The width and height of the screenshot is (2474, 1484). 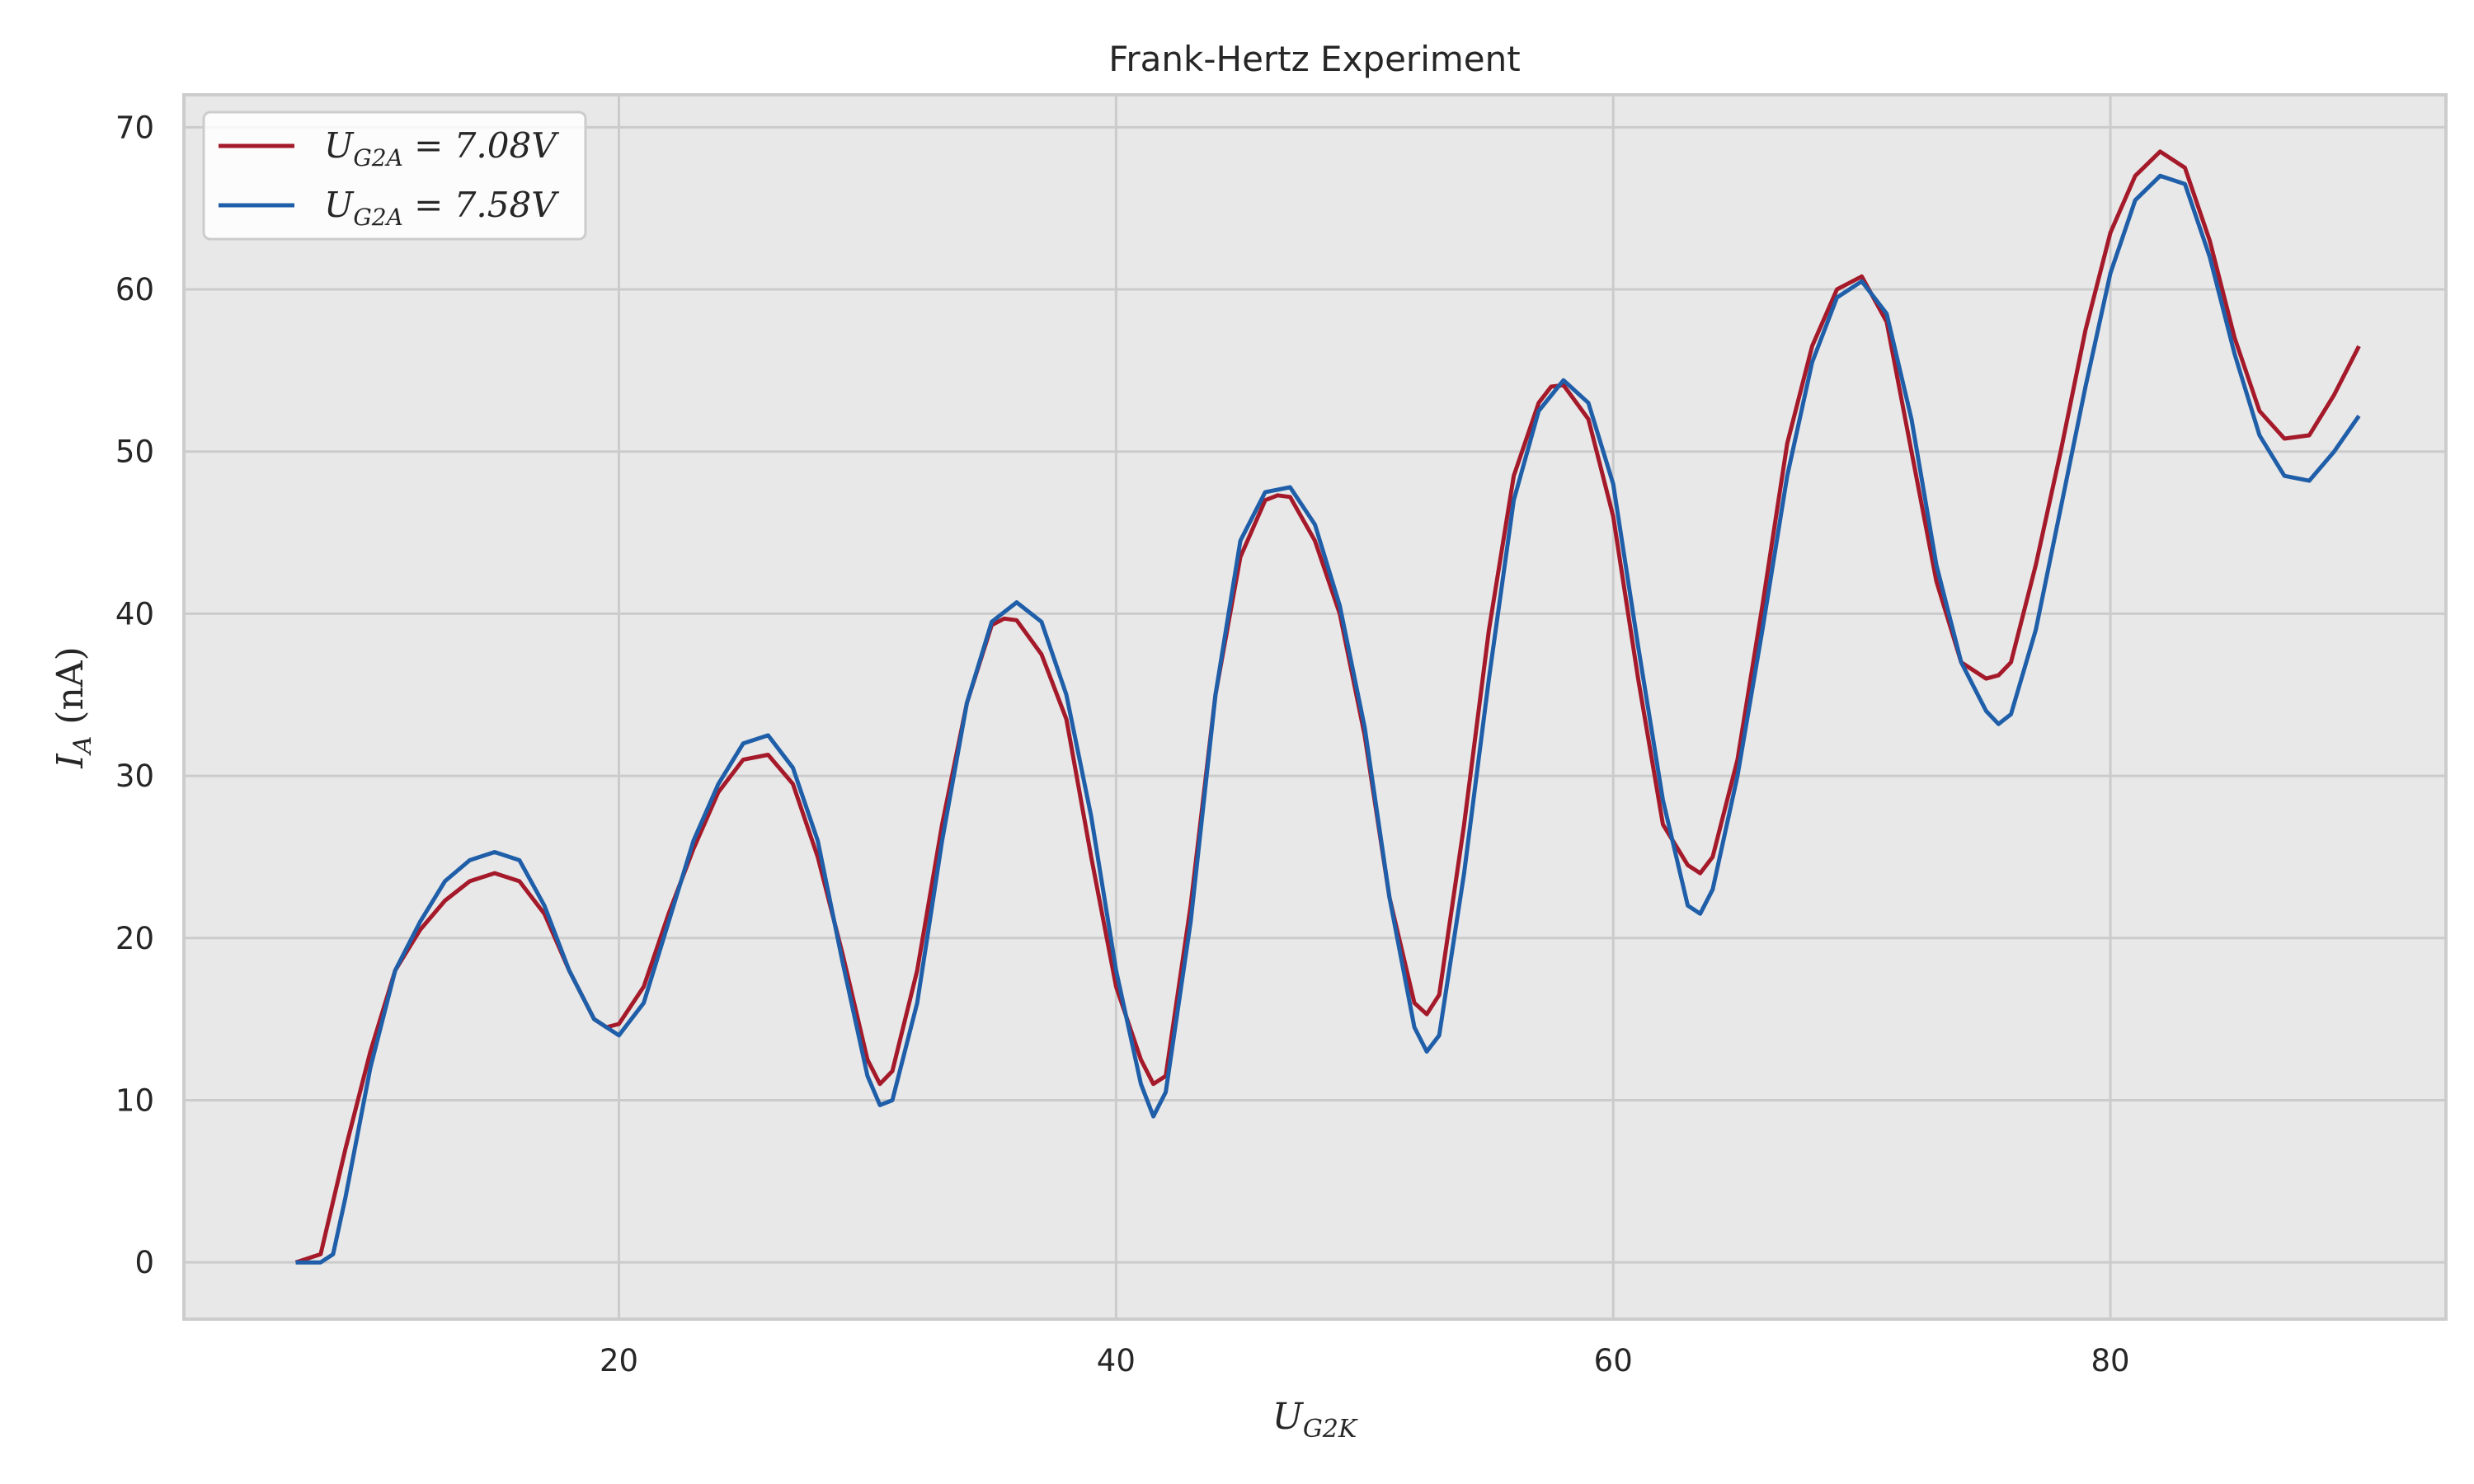 What do you see at coordinates (70, 690) in the screenshot?
I see `y-axis-label-unit: (nA)` at bounding box center [70, 690].